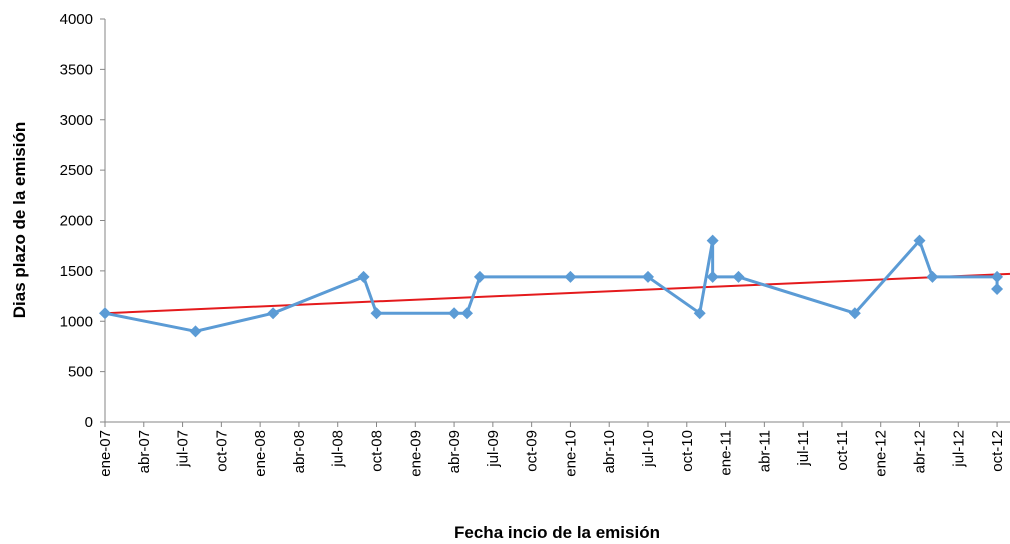 The image size is (1010, 544). What do you see at coordinates (80, 372) in the screenshot?
I see `y-tick-label: 500` at bounding box center [80, 372].